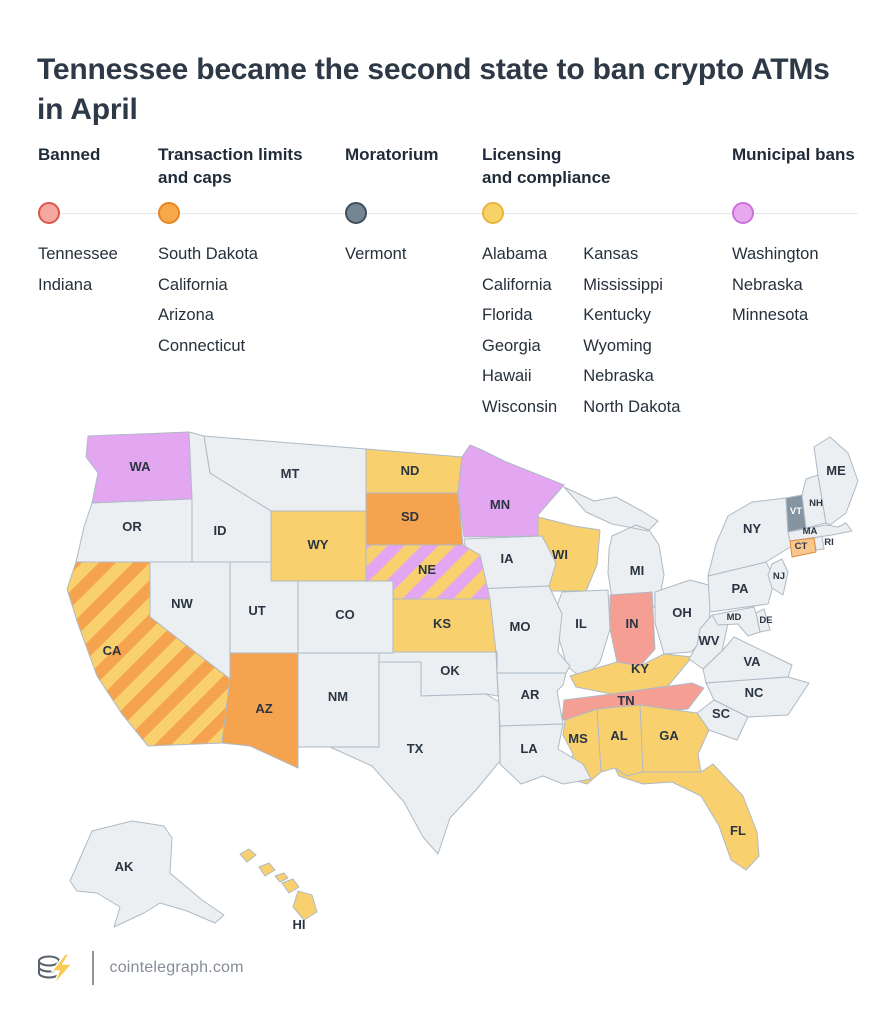  What do you see at coordinates (801, 546) in the screenshot?
I see `state-label-CT: CT` at bounding box center [801, 546].